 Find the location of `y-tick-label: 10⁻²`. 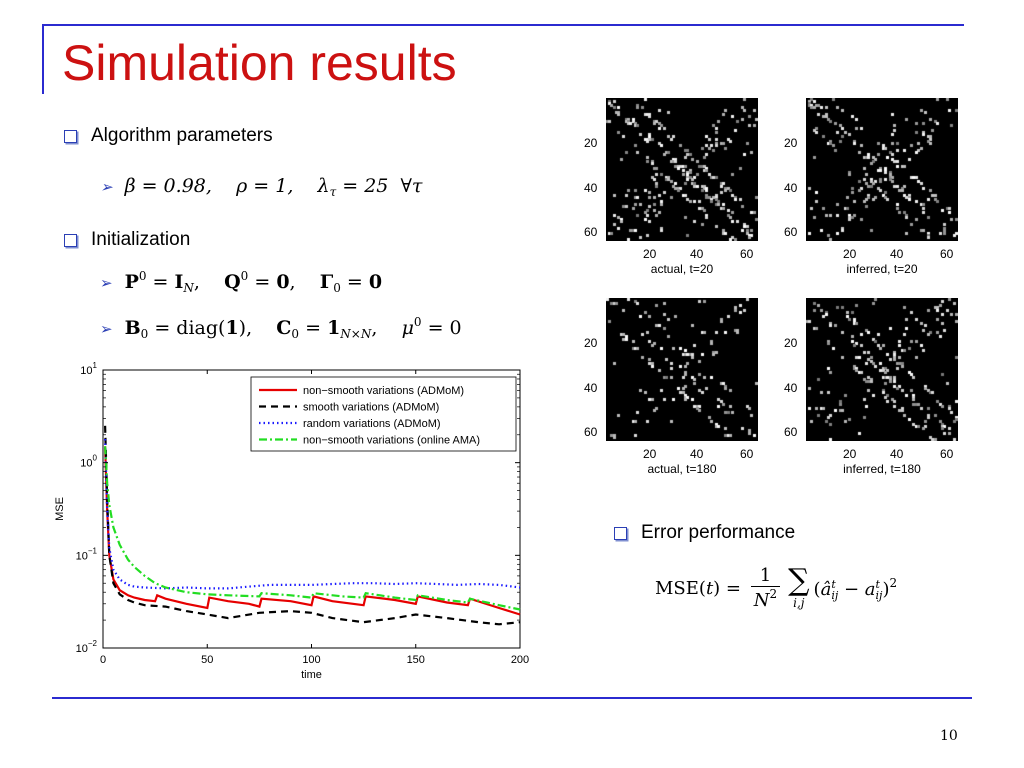

y-tick-label: 10⁻² is located at coordinates (87, 647).